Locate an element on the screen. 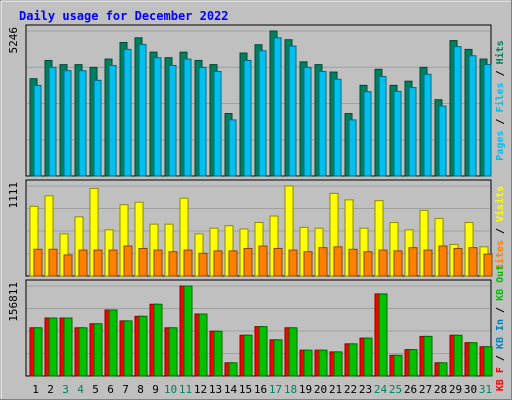  day-label: 29 is located at coordinates (455, 389).